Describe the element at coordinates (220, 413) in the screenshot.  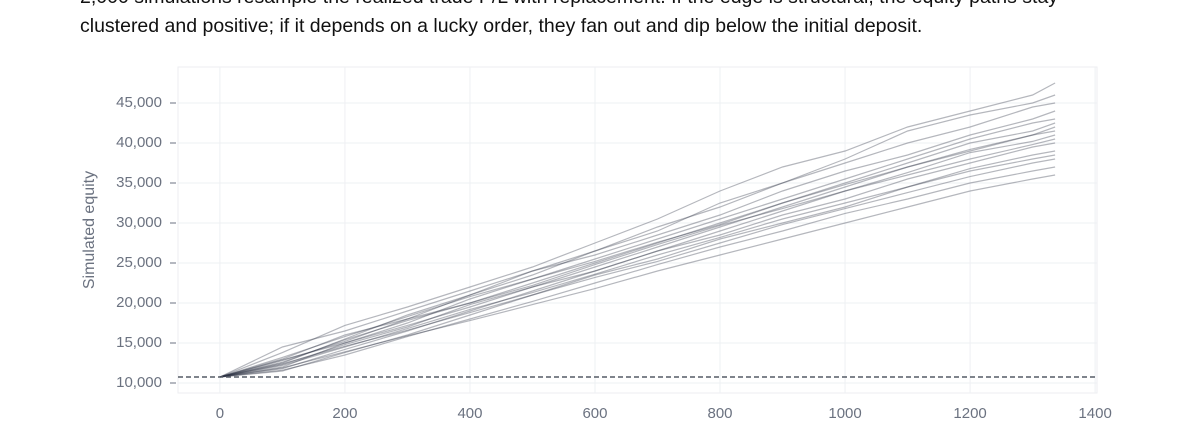
I see `x-tick-label: 0` at that location.